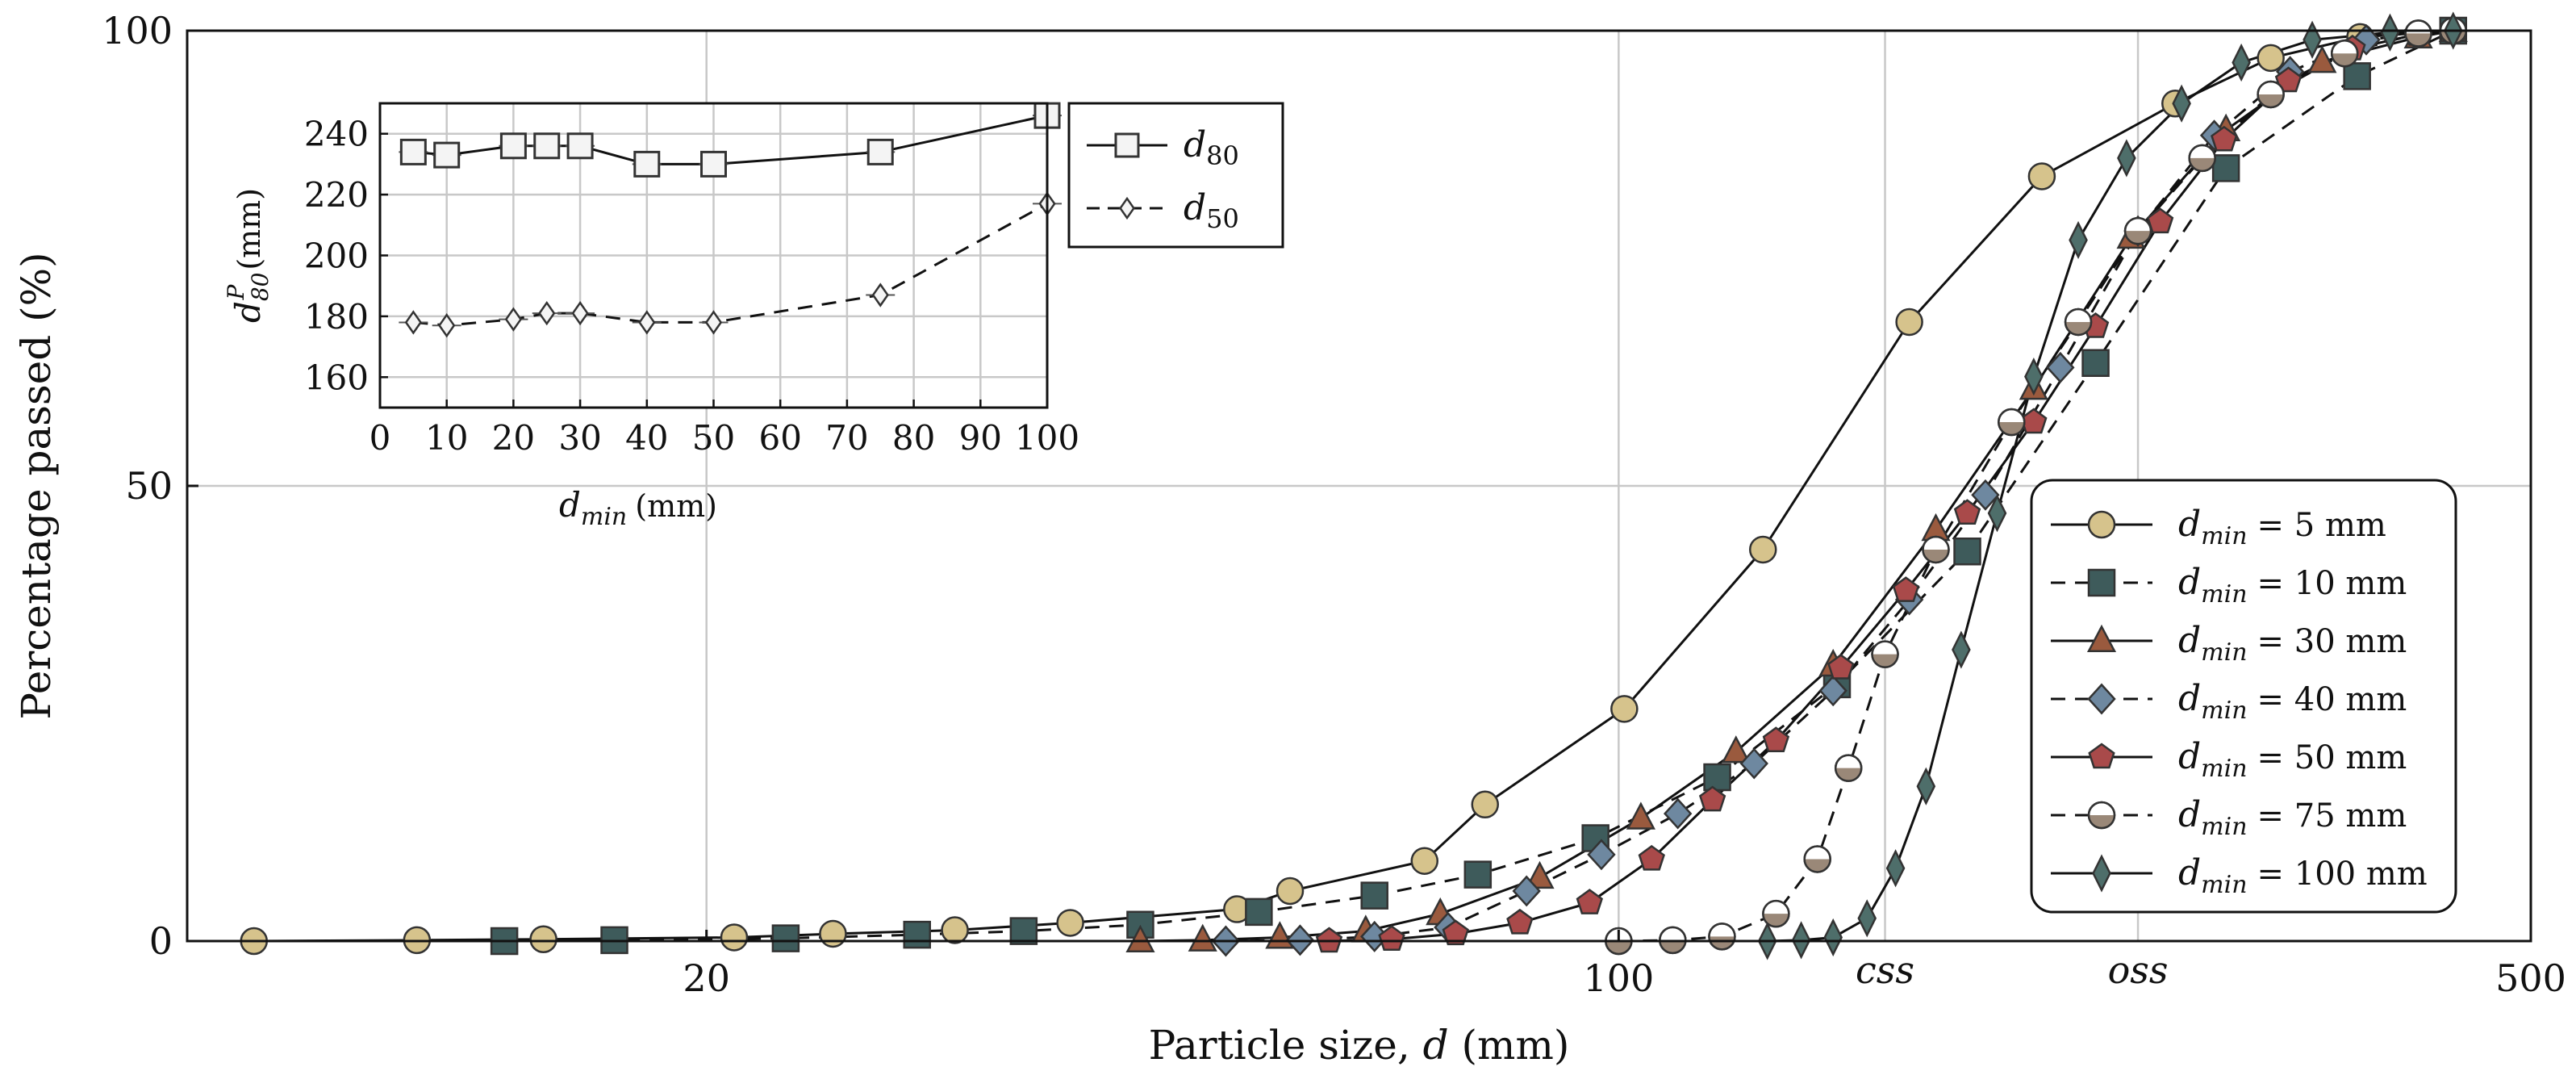 The width and height of the screenshot is (2576, 1092). Describe the element at coordinates (1722, 943) in the screenshot. I see `series-5-point-2-fill` at that location.